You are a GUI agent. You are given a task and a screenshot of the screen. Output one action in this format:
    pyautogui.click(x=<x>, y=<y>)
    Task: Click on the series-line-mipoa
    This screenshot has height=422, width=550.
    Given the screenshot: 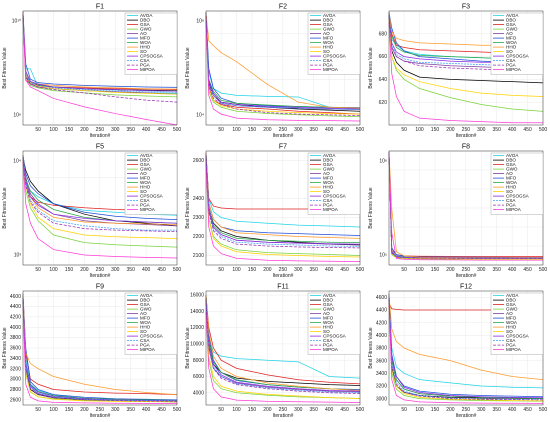 What is the action you would take?
    pyautogui.click(x=283, y=72)
    